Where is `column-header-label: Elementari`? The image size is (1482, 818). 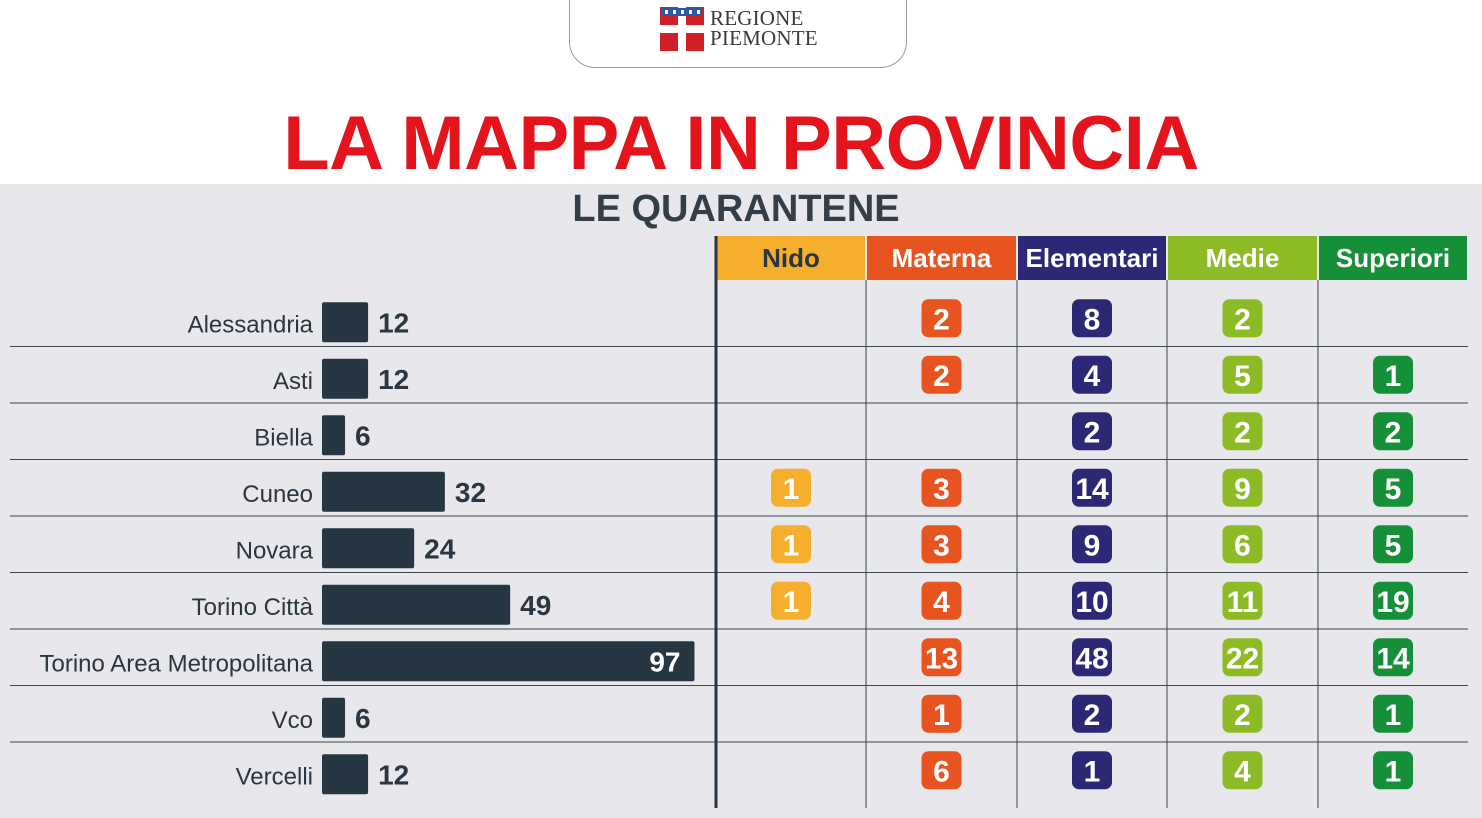
column-header-label: Elementari is located at coordinates (1092, 258).